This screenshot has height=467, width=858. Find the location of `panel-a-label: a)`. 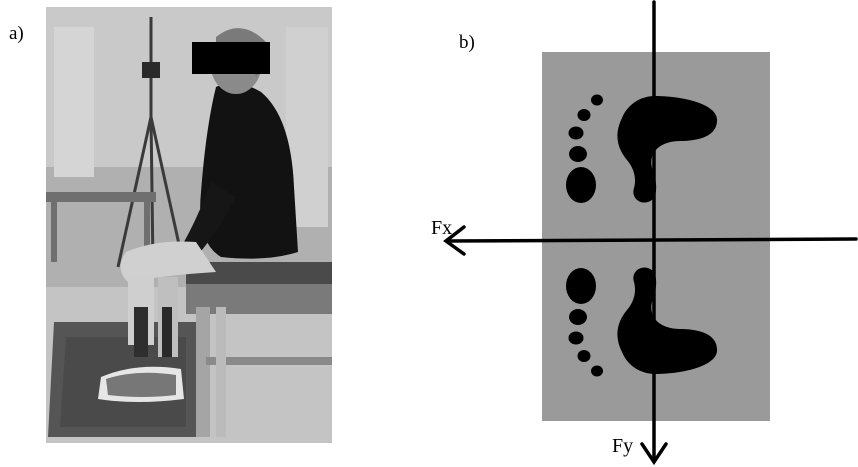

panel-a-label: a) is located at coordinates (16, 33).